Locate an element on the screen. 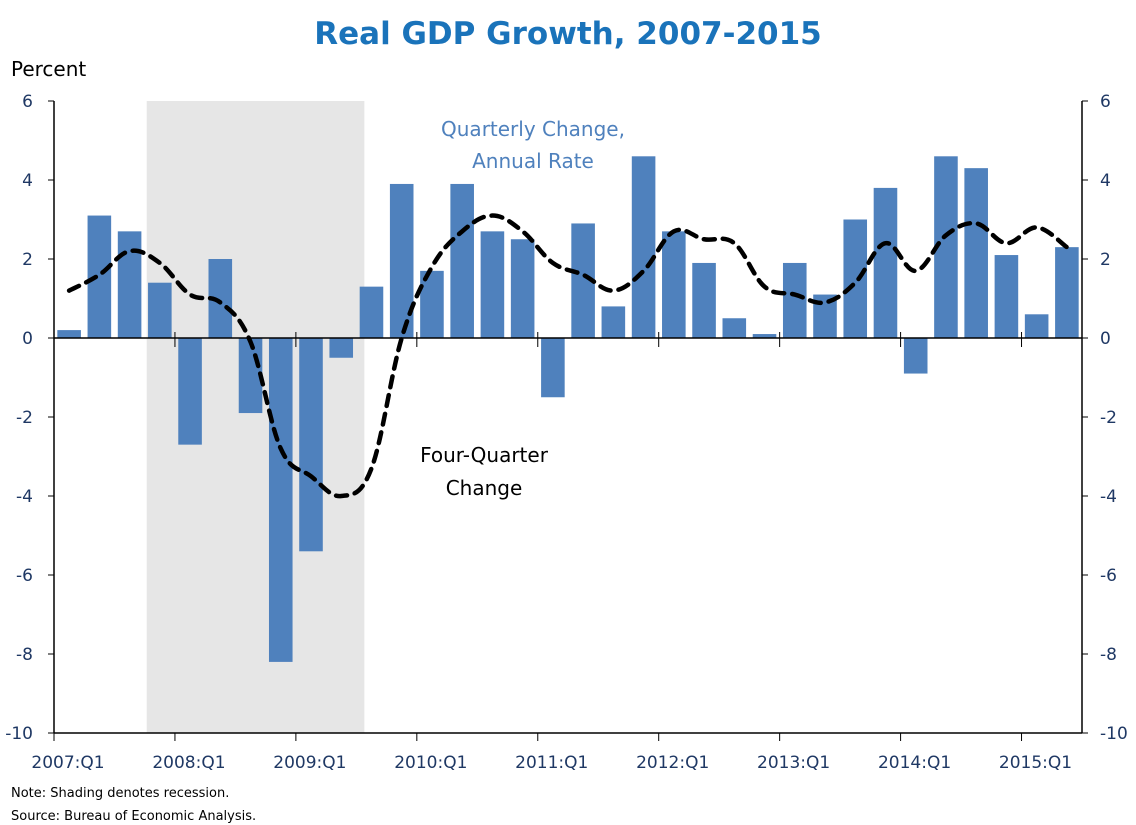 This screenshot has width=1136, height=825. bar-2014-q2 is located at coordinates (946, 247).